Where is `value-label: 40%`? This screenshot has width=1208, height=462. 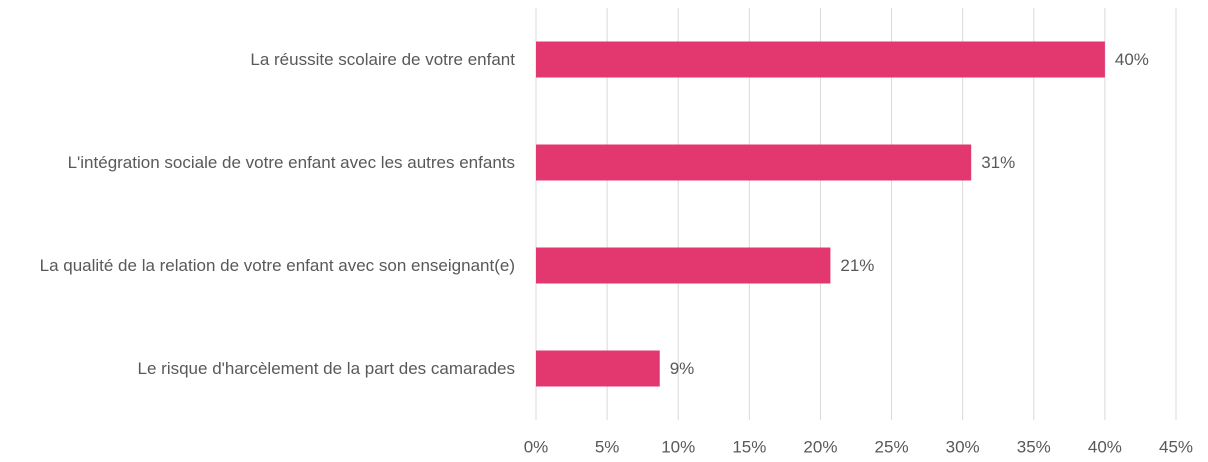
value-label: 40% is located at coordinates (1132, 59).